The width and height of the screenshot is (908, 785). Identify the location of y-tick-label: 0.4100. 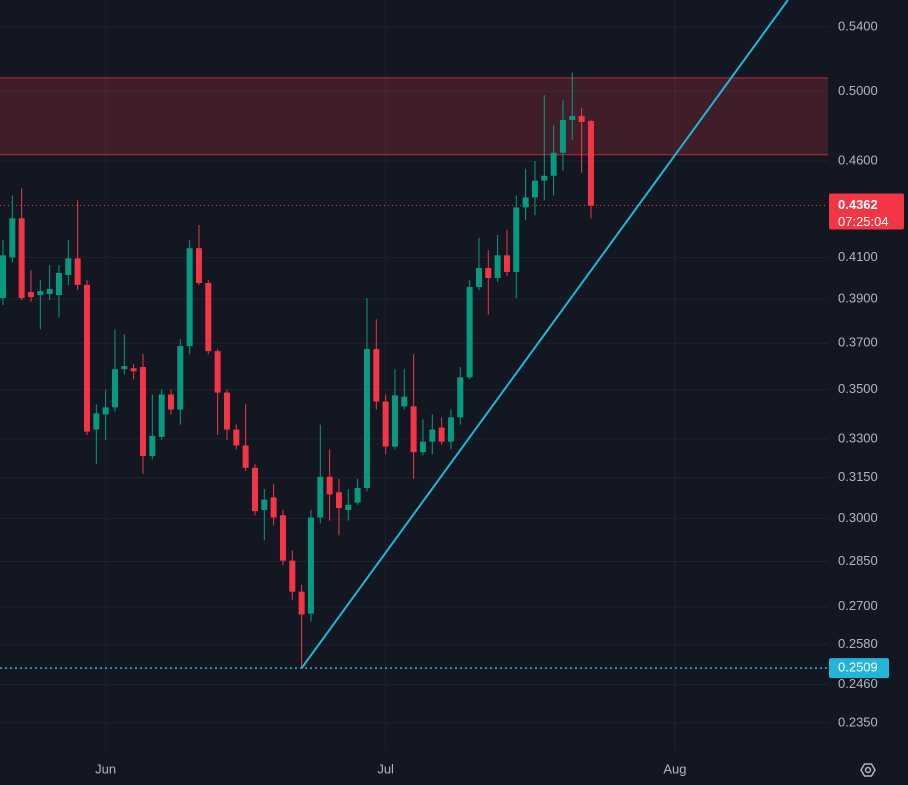
(858, 256).